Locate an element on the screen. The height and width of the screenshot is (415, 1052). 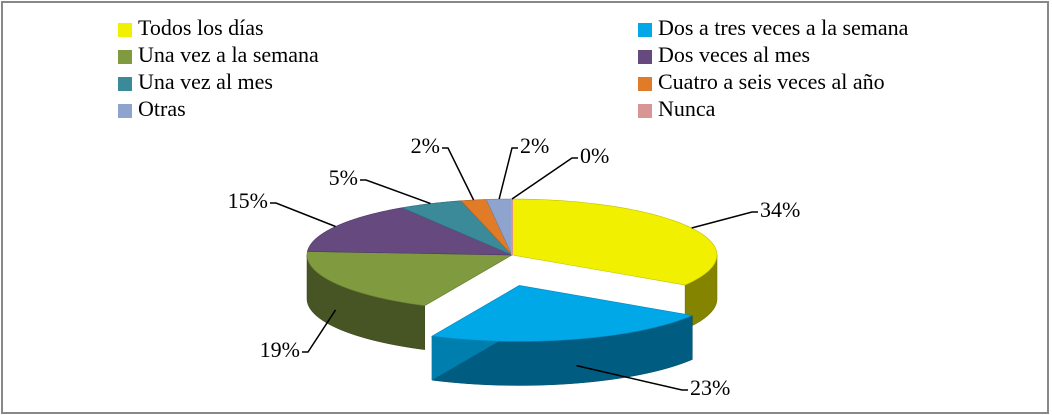
data-label: 0% is located at coordinates (594, 155).